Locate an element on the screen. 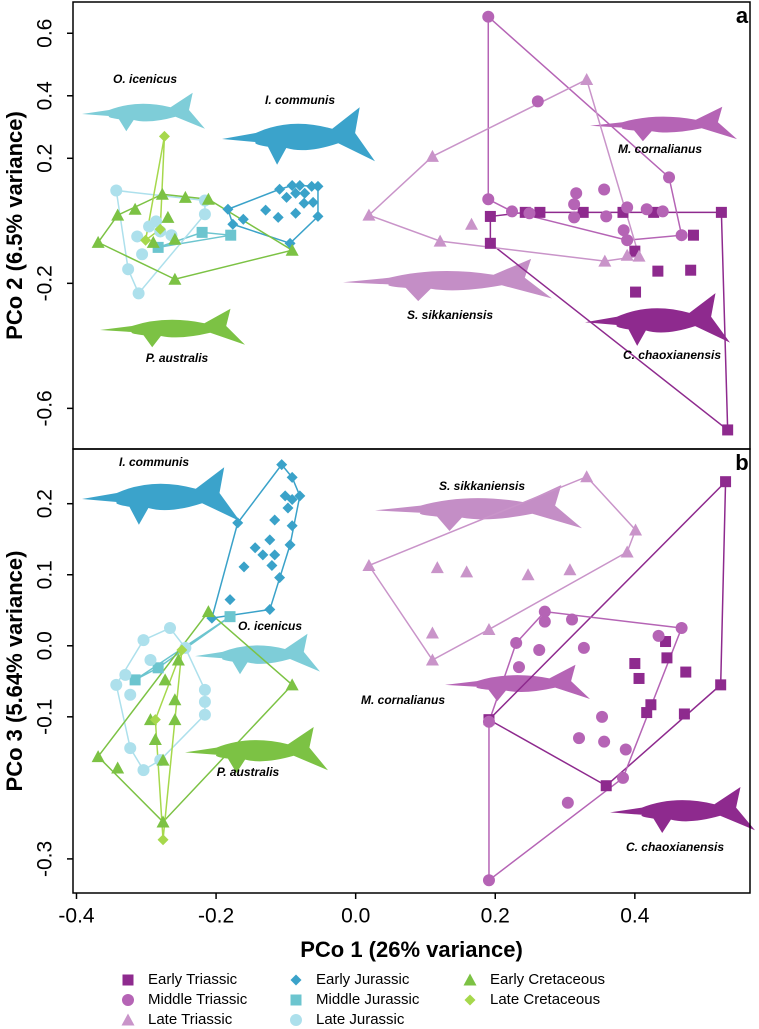  x-tick-label: -0.4 is located at coordinates (76, 916).